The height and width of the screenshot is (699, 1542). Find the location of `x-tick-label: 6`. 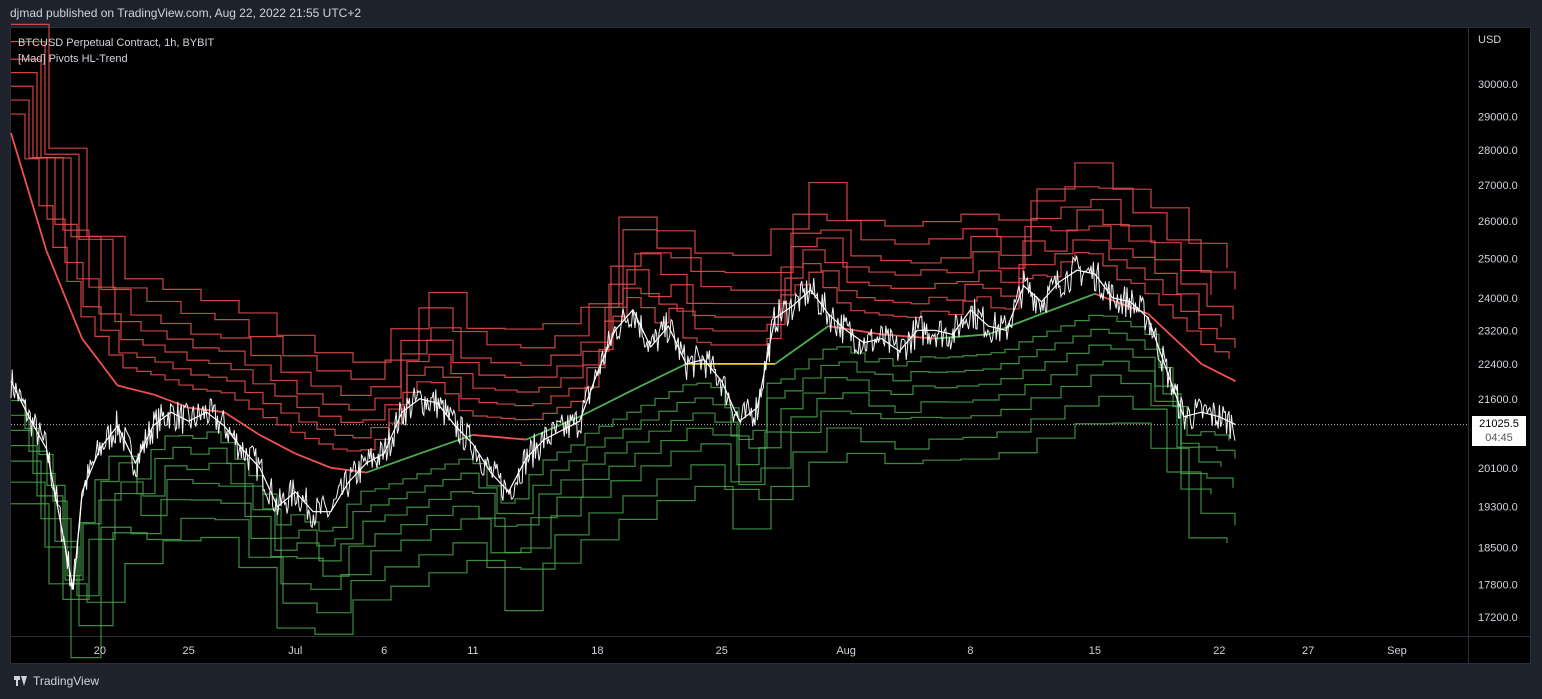

x-tick-label: 6 is located at coordinates (384, 651).